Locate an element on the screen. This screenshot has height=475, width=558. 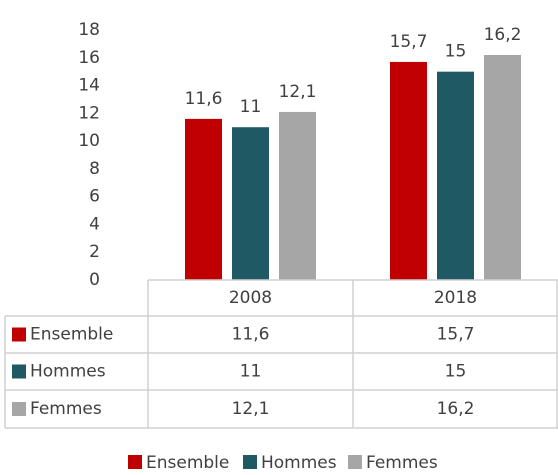
table-cell: 11 is located at coordinates (251, 372).